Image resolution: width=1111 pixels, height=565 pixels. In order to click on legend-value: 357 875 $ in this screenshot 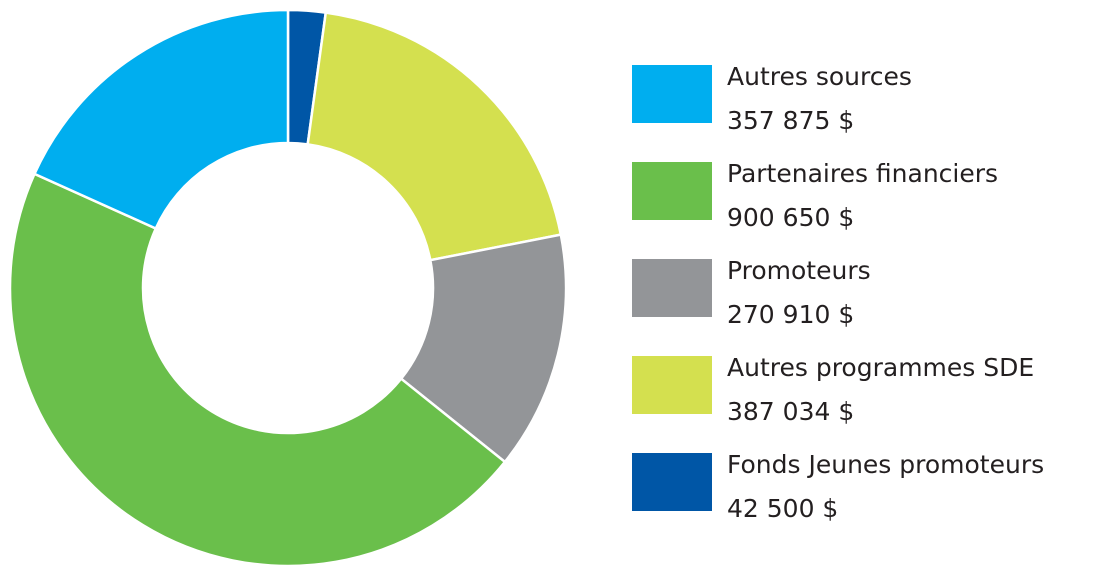, I will do `click(790, 120)`.